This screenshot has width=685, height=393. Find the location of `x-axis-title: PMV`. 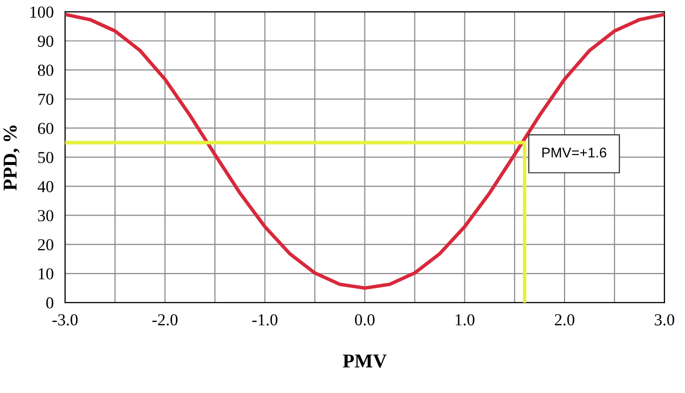

x-axis-title: PMV is located at coordinates (364, 361).